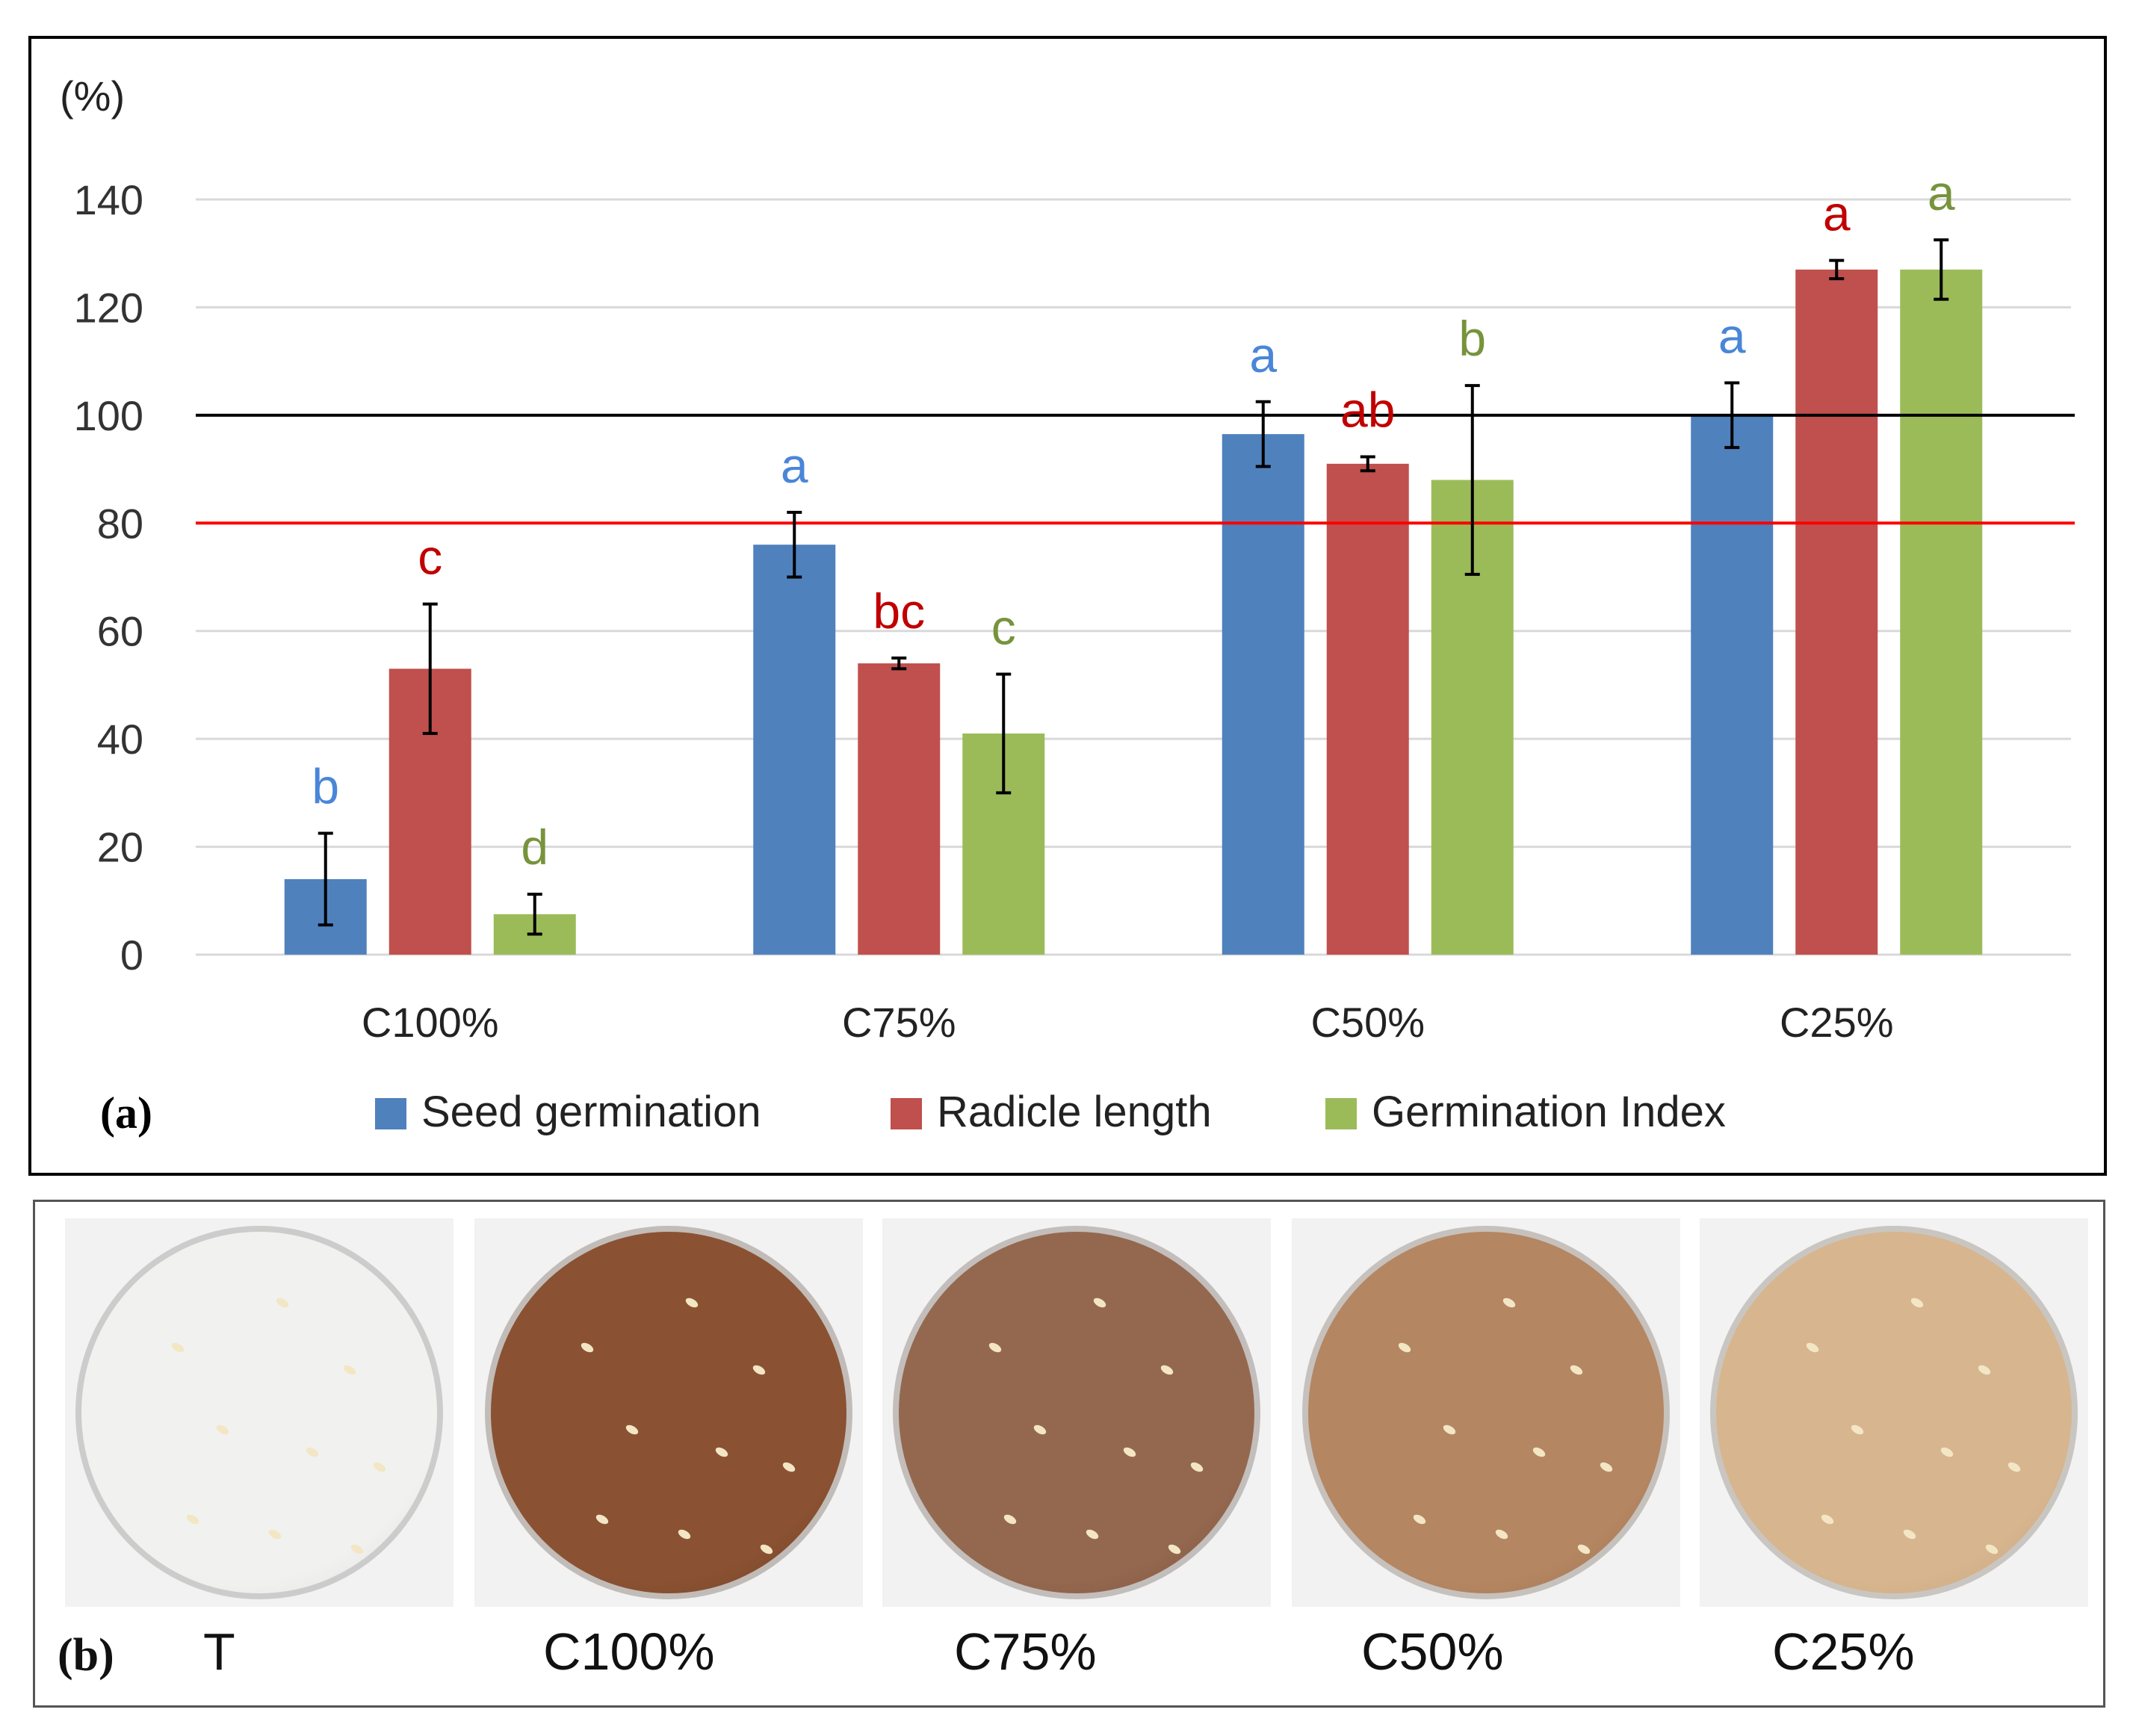 The width and height of the screenshot is (2136, 1736). Describe the element at coordinates (1074, 1112) in the screenshot. I see `legend-label: Radicle length` at that location.